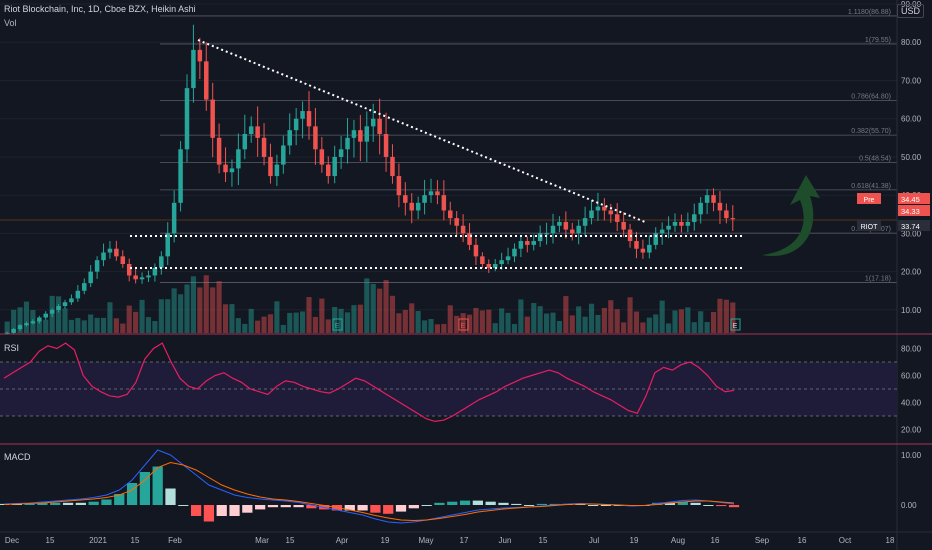  Describe the element at coordinates (10, 23) in the screenshot. I see `volume-label: Vol` at that location.